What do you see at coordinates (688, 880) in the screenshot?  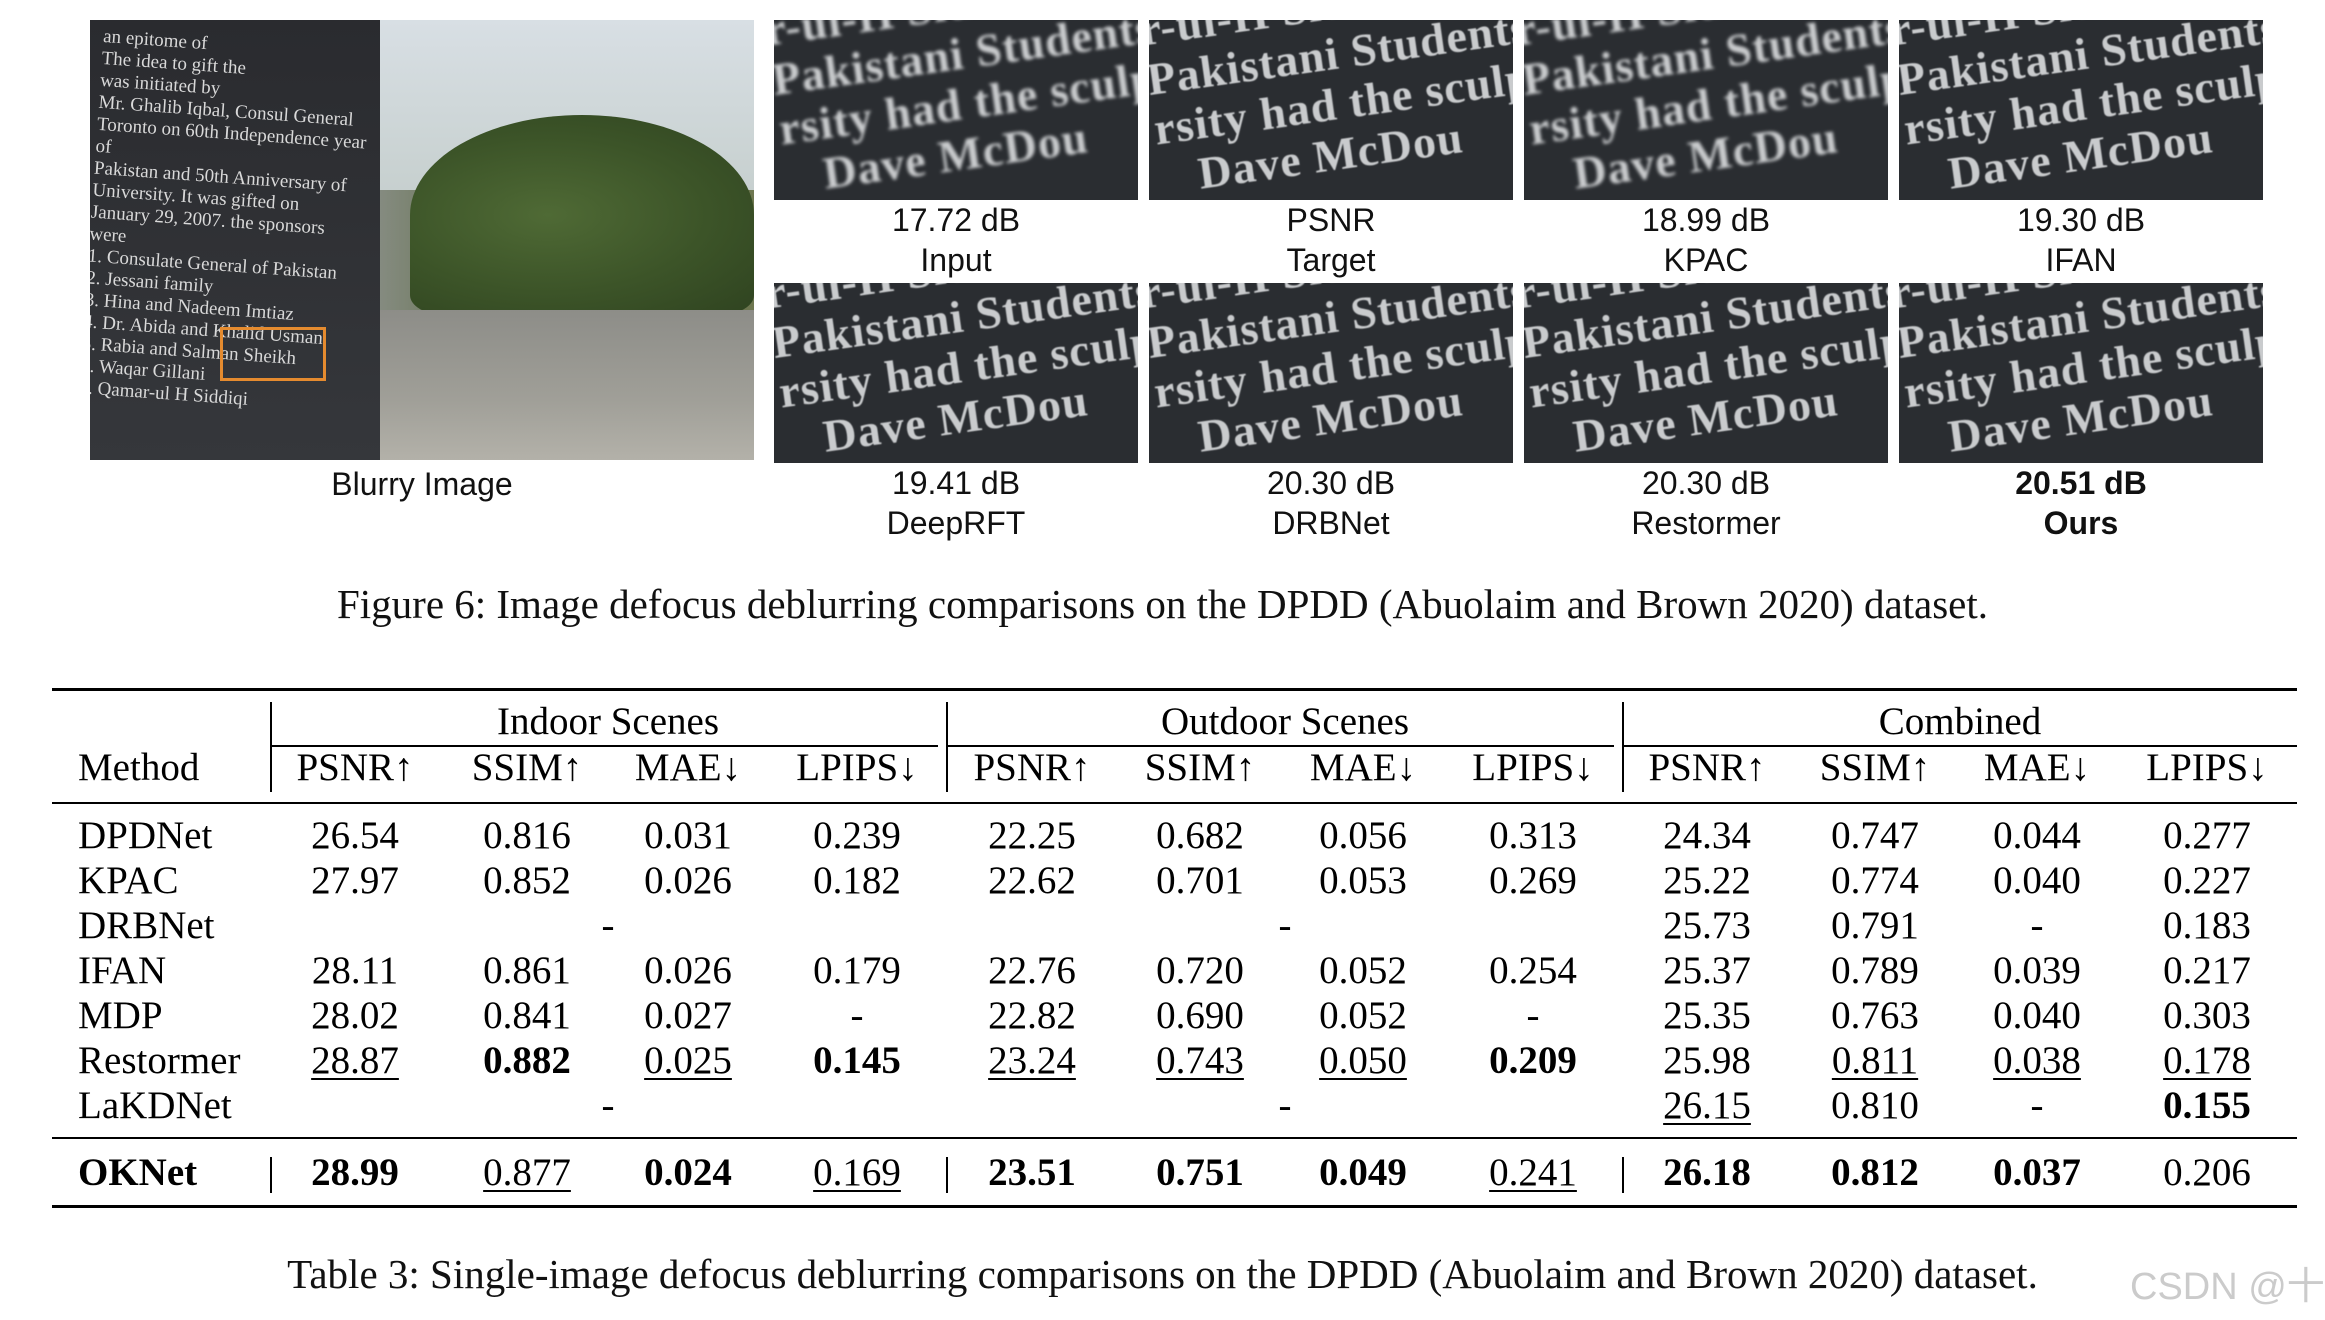 I see `table-cell: 0.026` at bounding box center [688, 880].